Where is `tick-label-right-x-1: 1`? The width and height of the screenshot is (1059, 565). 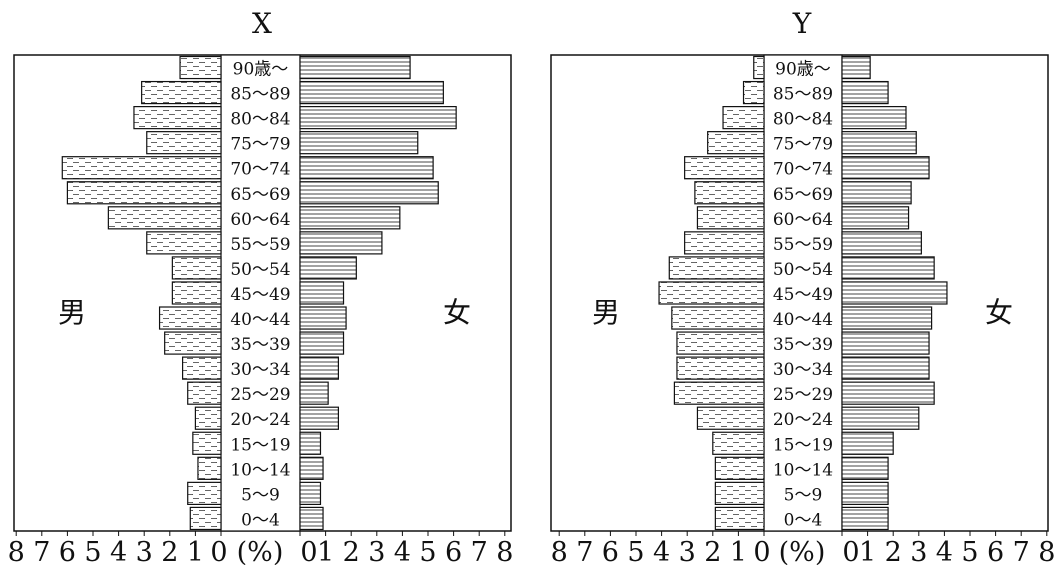 tick-label-right-x-1: 1 is located at coordinates (325, 551).